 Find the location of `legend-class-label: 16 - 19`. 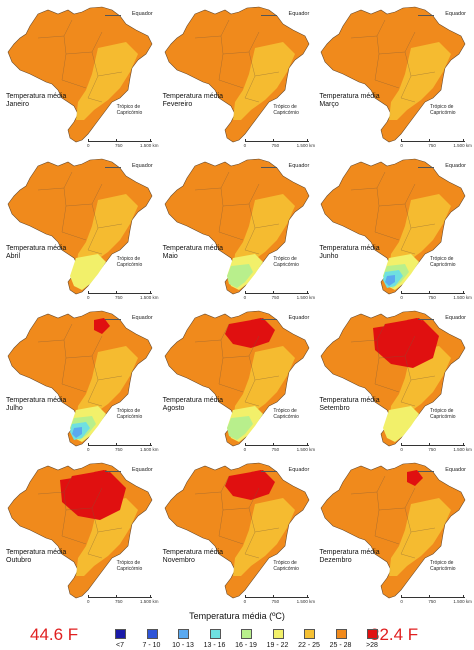

legend-class-label: 16 - 19 is located at coordinates (246, 645).